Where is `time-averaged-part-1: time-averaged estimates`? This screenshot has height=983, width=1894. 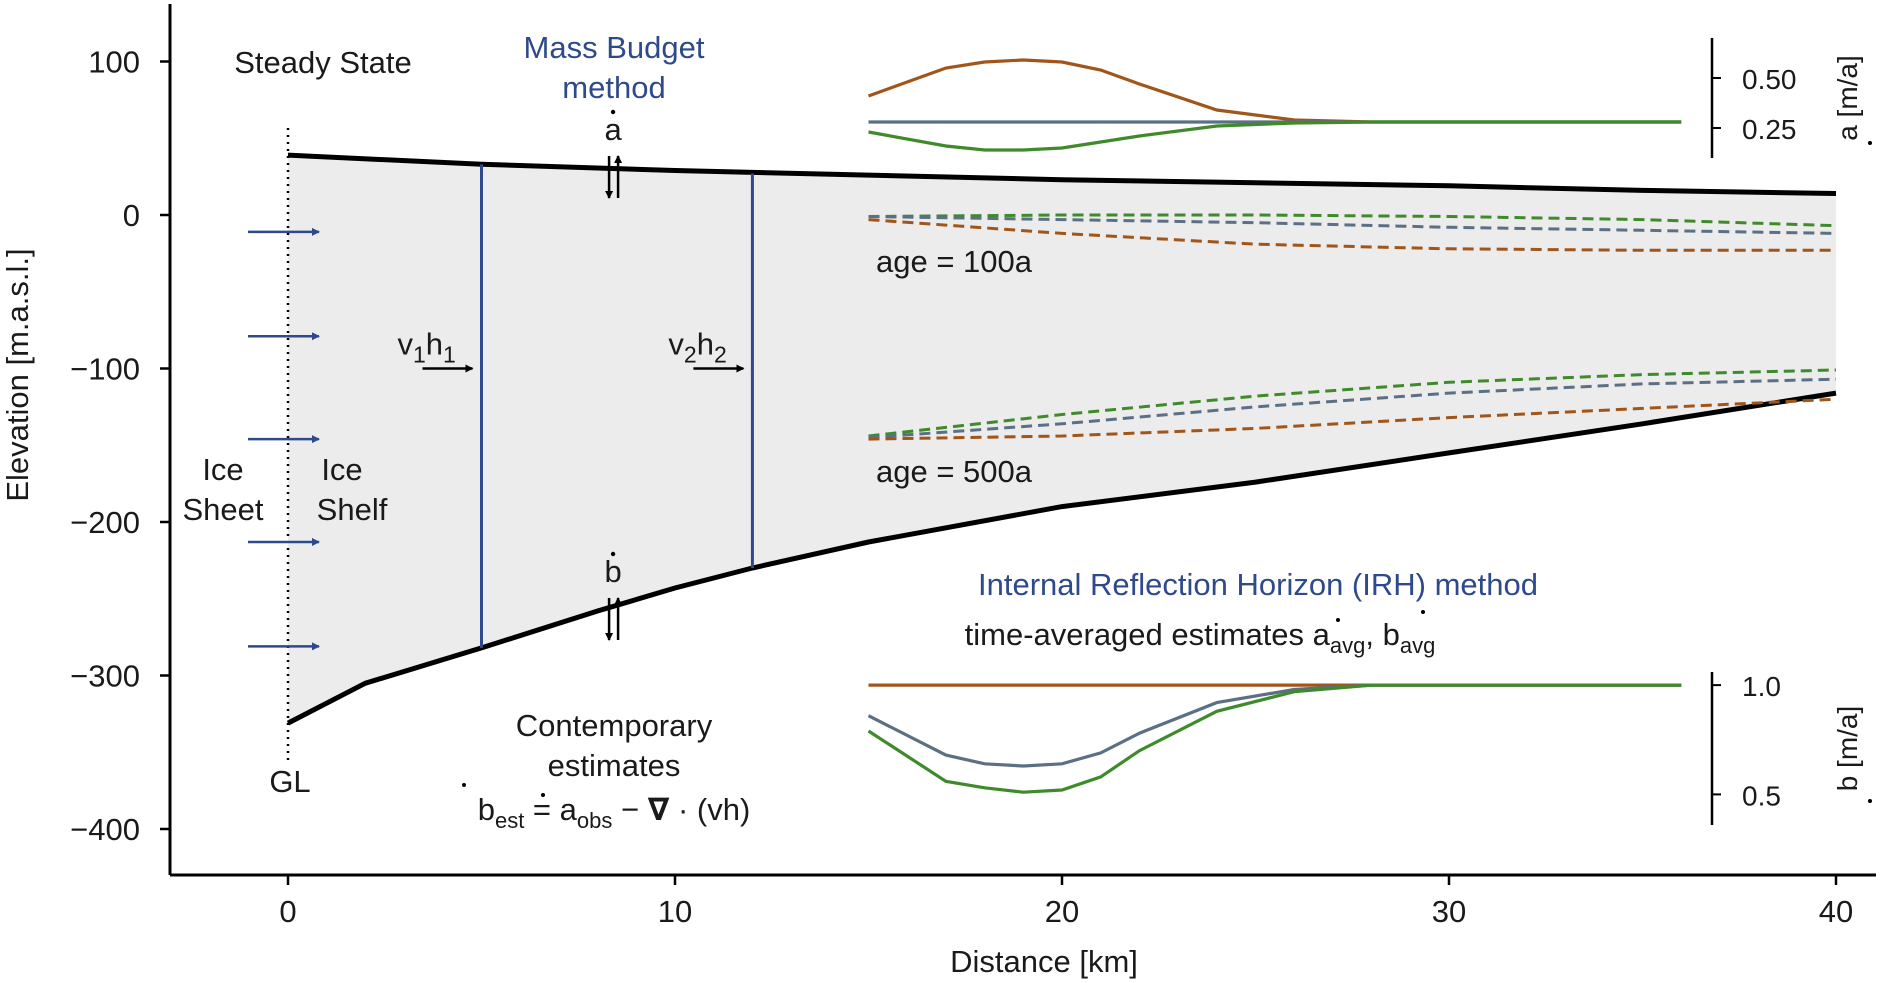
time-averaged-part-1: time-averaged estimates is located at coordinates (1139, 634).